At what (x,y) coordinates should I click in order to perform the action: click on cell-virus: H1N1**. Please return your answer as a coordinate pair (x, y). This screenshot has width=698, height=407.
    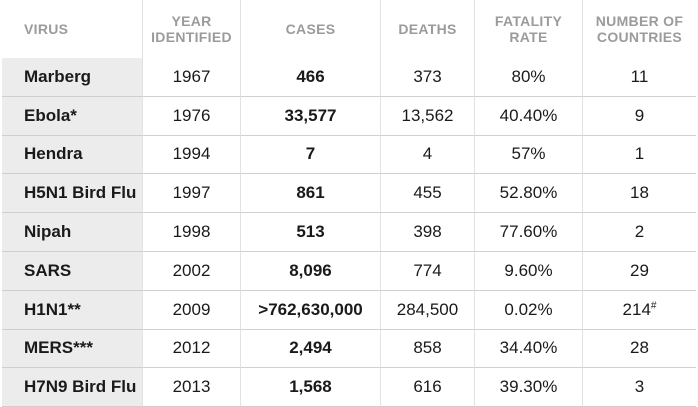
    Looking at the image, I should click on (72, 310).